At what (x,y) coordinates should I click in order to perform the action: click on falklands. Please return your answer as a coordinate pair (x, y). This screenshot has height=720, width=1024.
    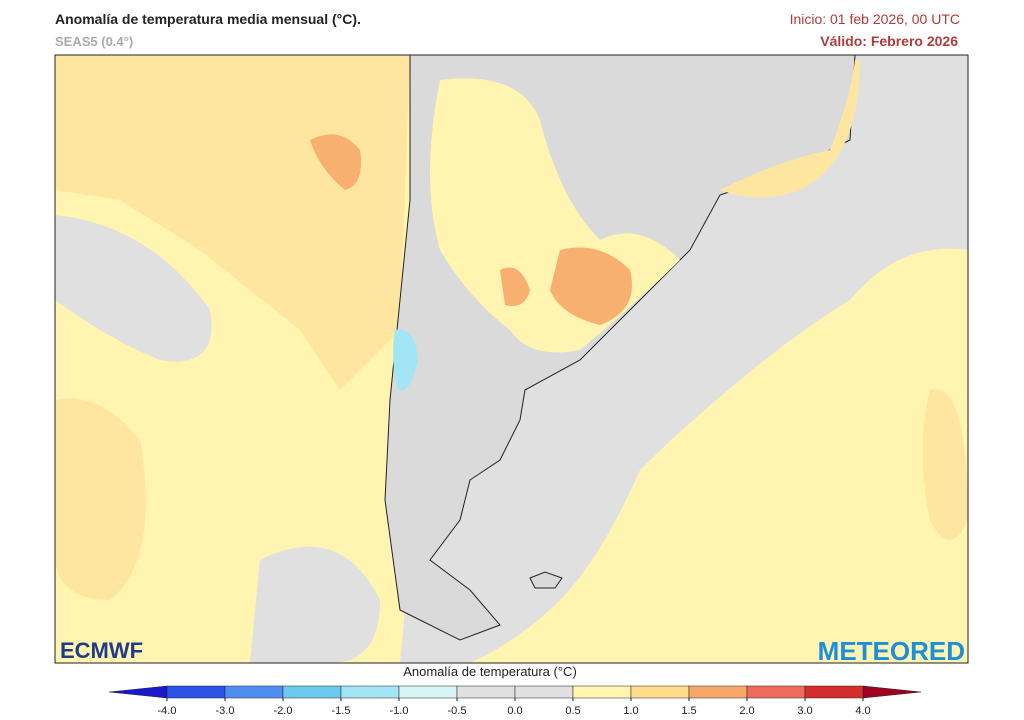
    Looking at the image, I should click on (546, 580).